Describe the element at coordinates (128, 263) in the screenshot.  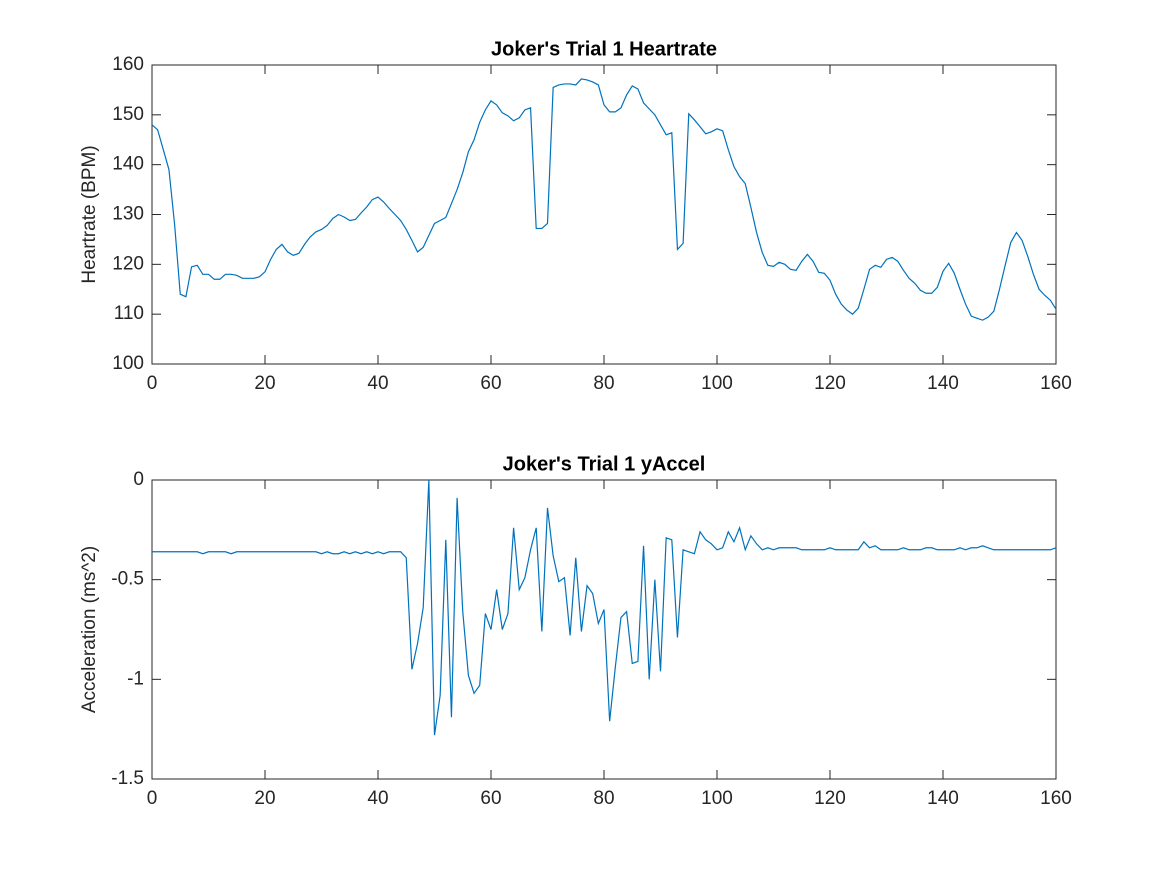
I see `y-tick-label: 120` at that location.